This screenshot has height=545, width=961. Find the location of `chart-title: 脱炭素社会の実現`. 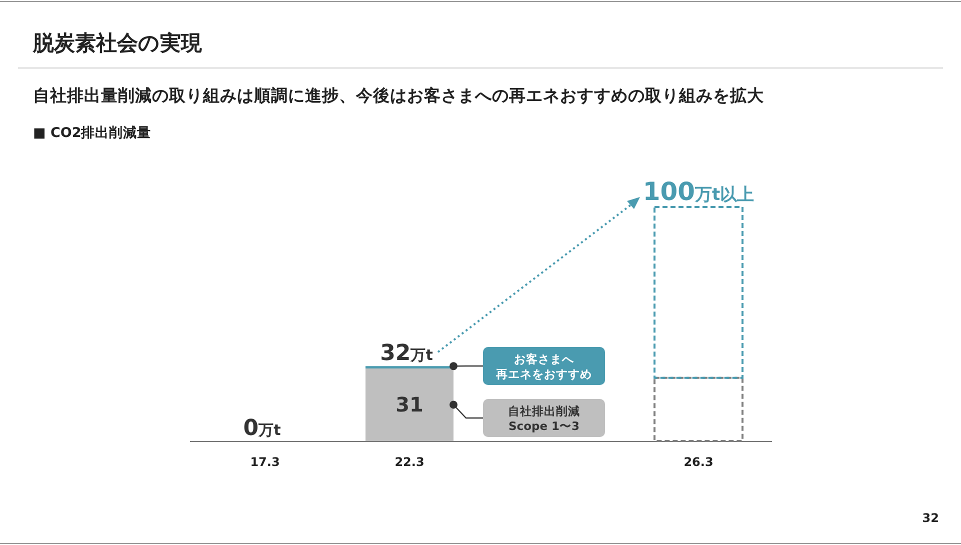

chart-title: 脱炭素社会の実現 is located at coordinates (117, 43).